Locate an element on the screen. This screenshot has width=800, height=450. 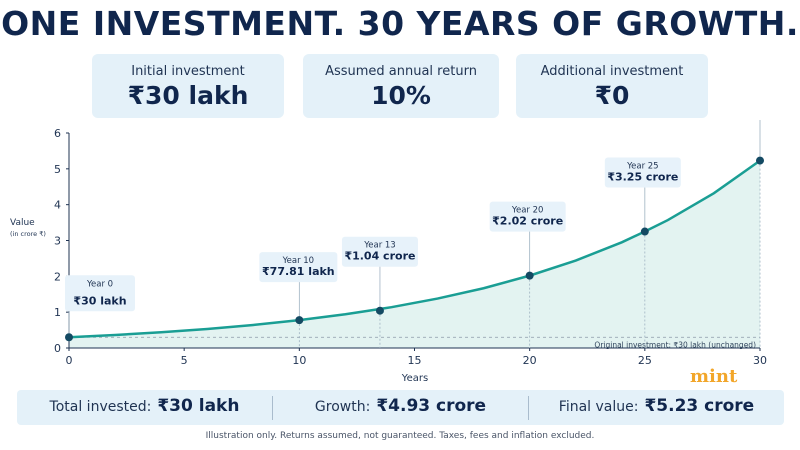
callout-year-label: Year 25 is located at coordinates (642, 167).